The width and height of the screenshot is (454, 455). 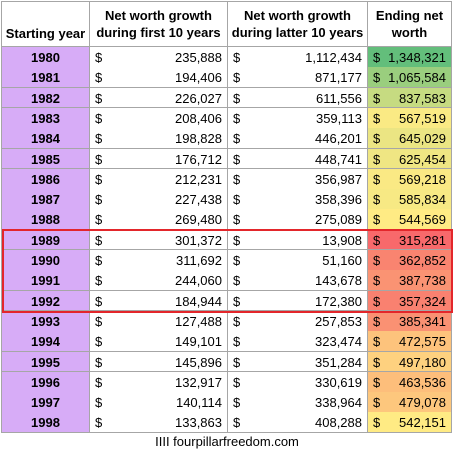 I want to click on value-cell: $625,454, so click(x=410, y=159).